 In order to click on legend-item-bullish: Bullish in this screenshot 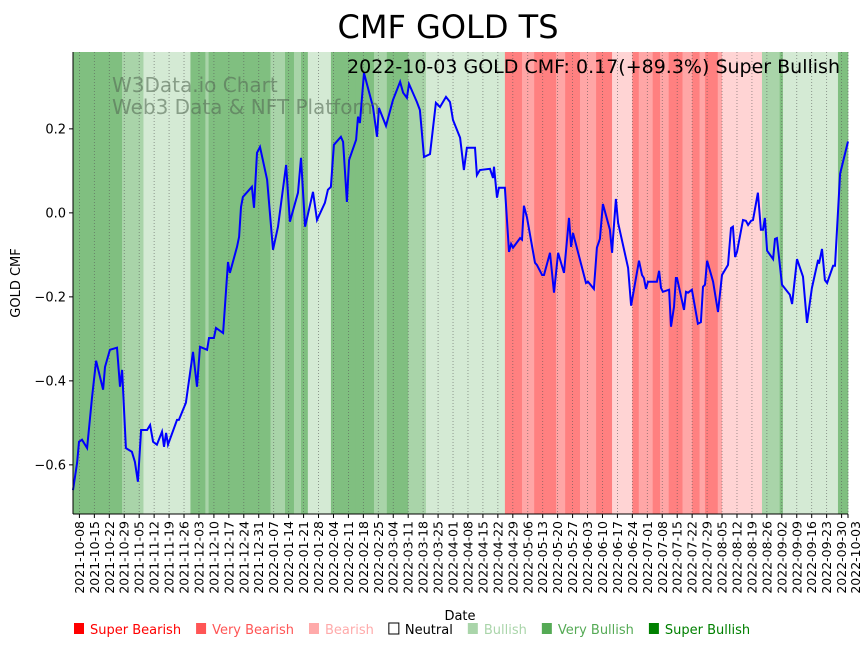, I will do `click(497, 630)`.